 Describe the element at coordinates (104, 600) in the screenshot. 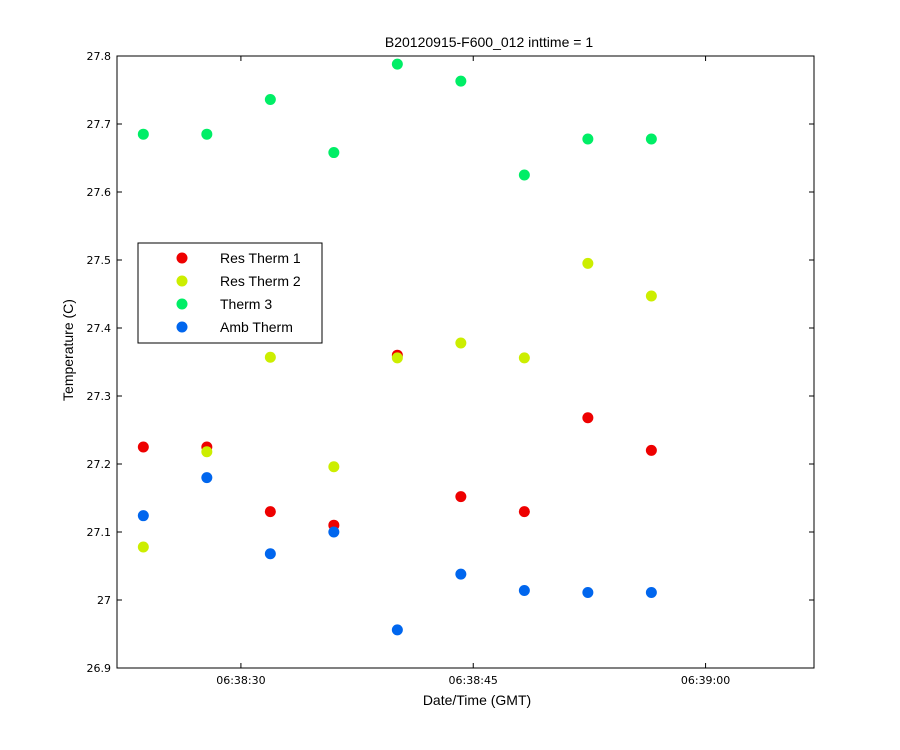

I see `y-tick-label: 27` at that location.